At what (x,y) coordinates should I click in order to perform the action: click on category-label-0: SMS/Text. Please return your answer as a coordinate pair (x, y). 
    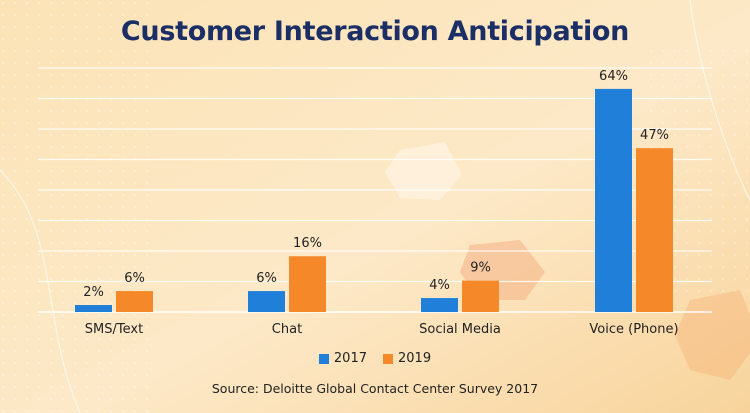
    Looking at the image, I should click on (114, 329).